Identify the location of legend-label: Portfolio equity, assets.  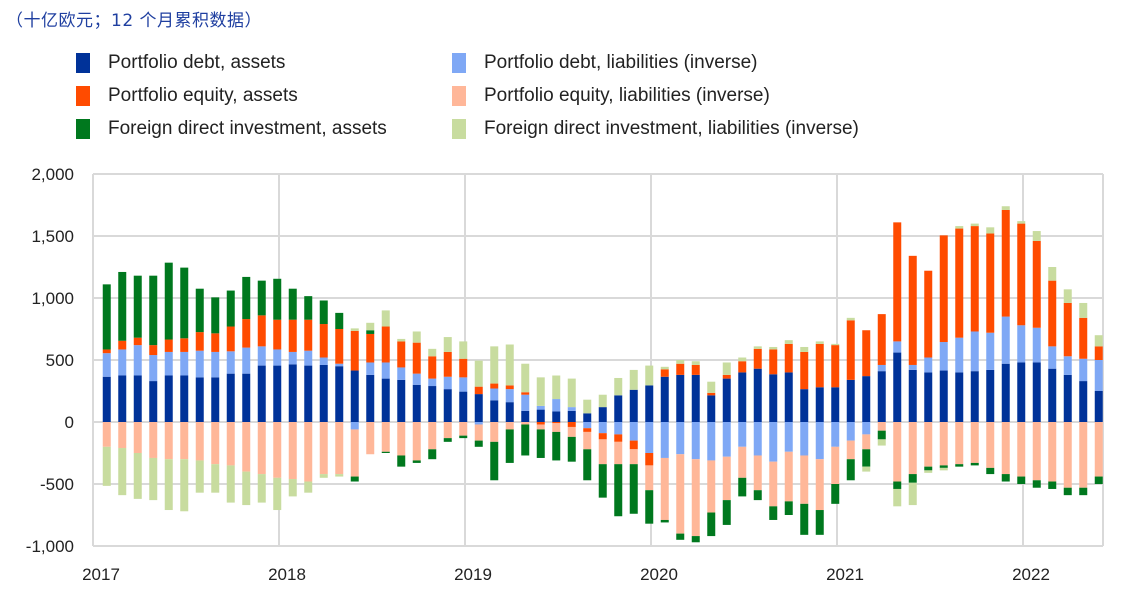
(203, 95).